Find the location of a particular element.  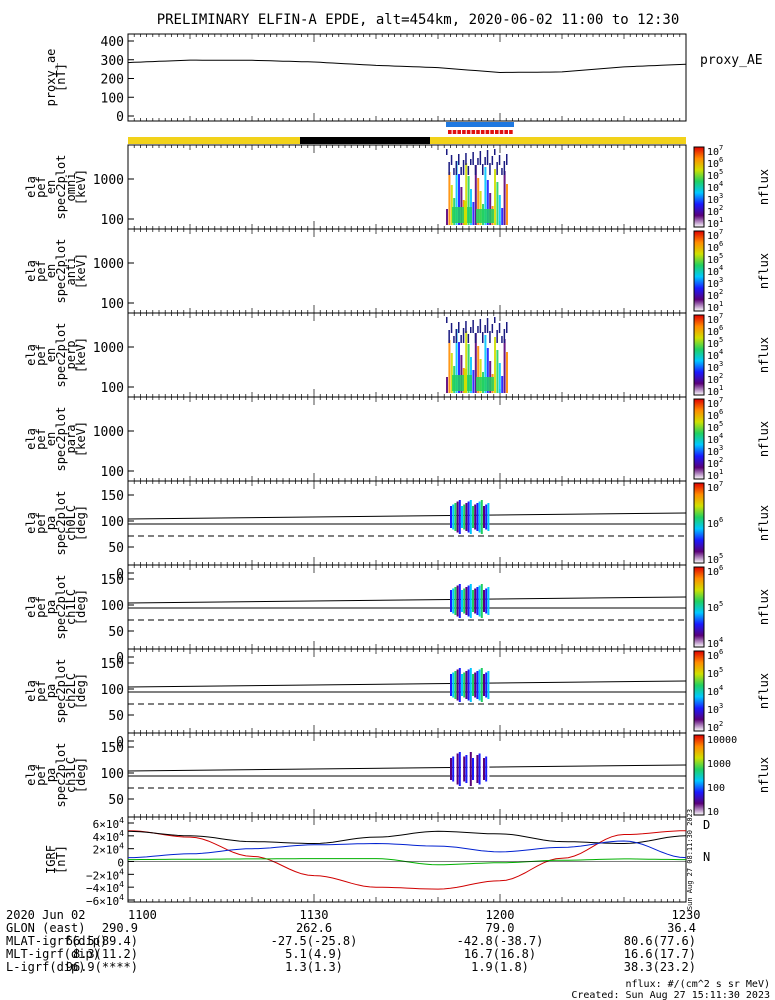

axis-label-line: en is located at coordinates (51, 271).